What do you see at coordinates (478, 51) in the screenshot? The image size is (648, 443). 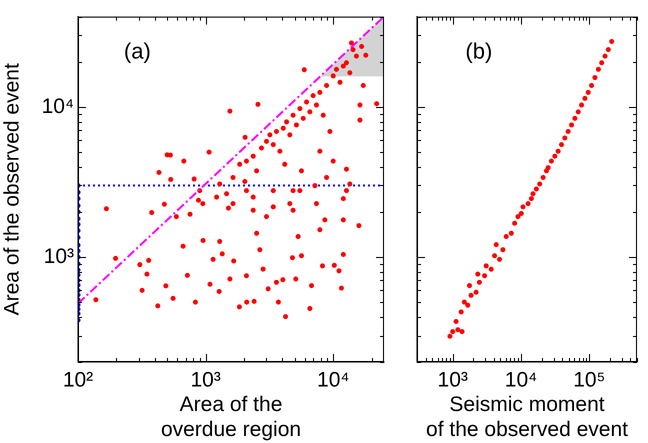 I see `annotation: (b)` at bounding box center [478, 51].